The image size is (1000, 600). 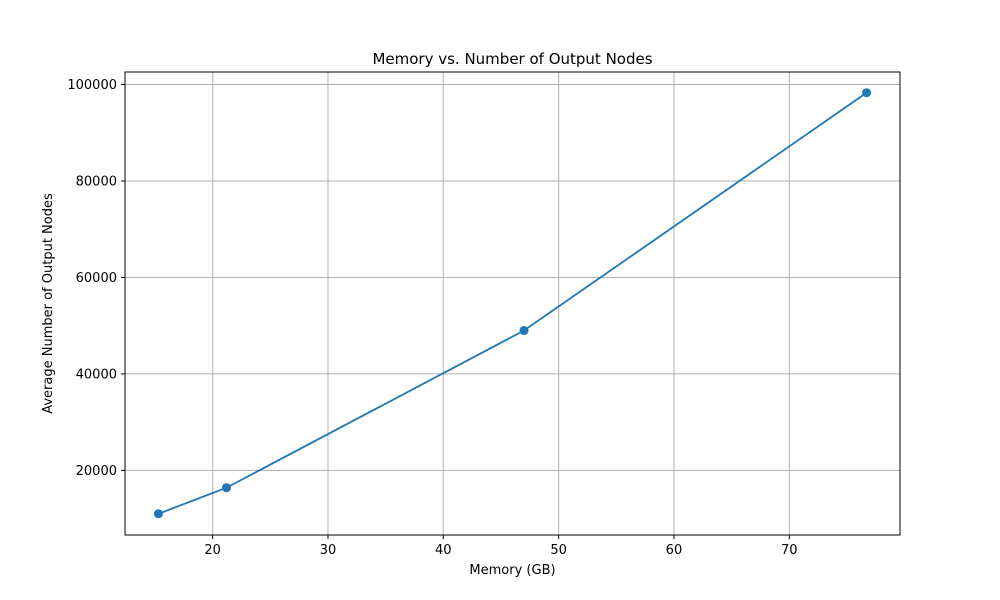 What do you see at coordinates (96, 181) in the screenshot?
I see `y-tick-label: 80000` at bounding box center [96, 181].